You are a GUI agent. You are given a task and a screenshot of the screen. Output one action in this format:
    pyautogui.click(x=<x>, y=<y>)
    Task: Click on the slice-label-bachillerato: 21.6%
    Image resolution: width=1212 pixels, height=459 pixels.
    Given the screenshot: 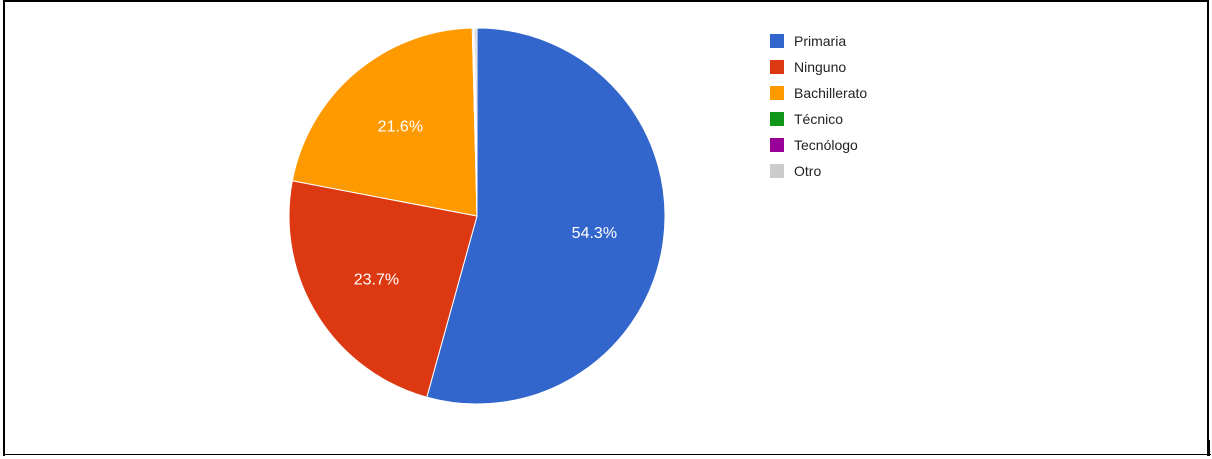 What is the action you would take?
    pyautogui.click(x=400, y=127)
    